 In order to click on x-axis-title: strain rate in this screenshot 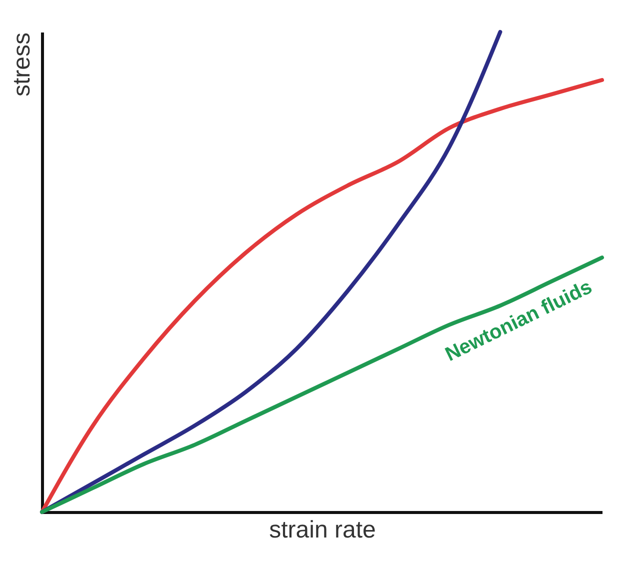, I will do `click(322, 530)`.